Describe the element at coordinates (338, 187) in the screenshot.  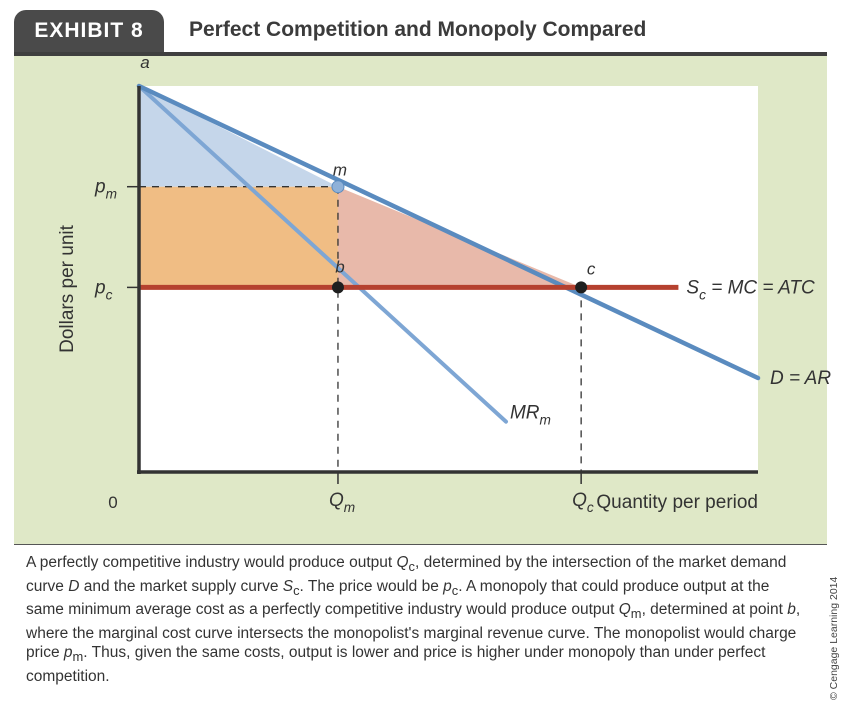
I see `point-m-dot` at that location.